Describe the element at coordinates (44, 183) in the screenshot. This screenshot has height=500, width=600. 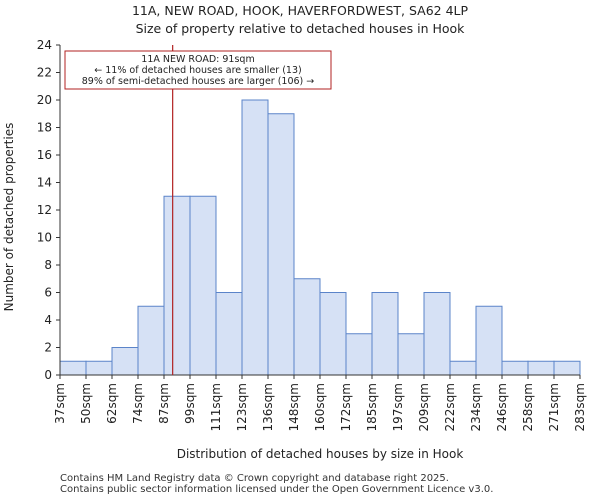
I see `y-tick-label: 14` at that location.